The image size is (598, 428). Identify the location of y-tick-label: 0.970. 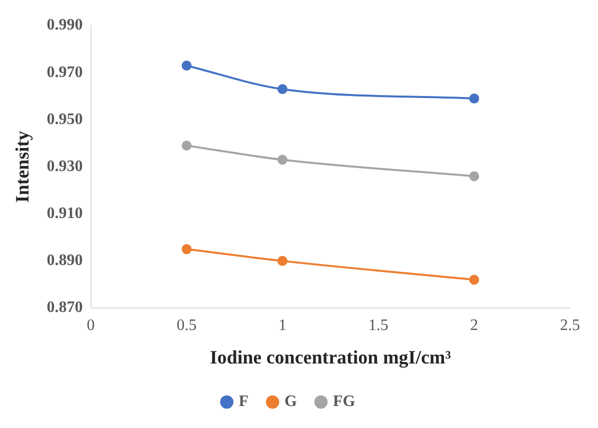
(64, 72).